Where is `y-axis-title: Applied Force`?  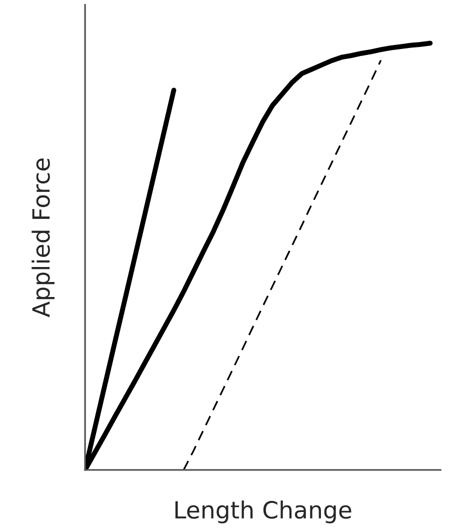
y-axis-title: Applied Force is located at coordinates (43, 238).